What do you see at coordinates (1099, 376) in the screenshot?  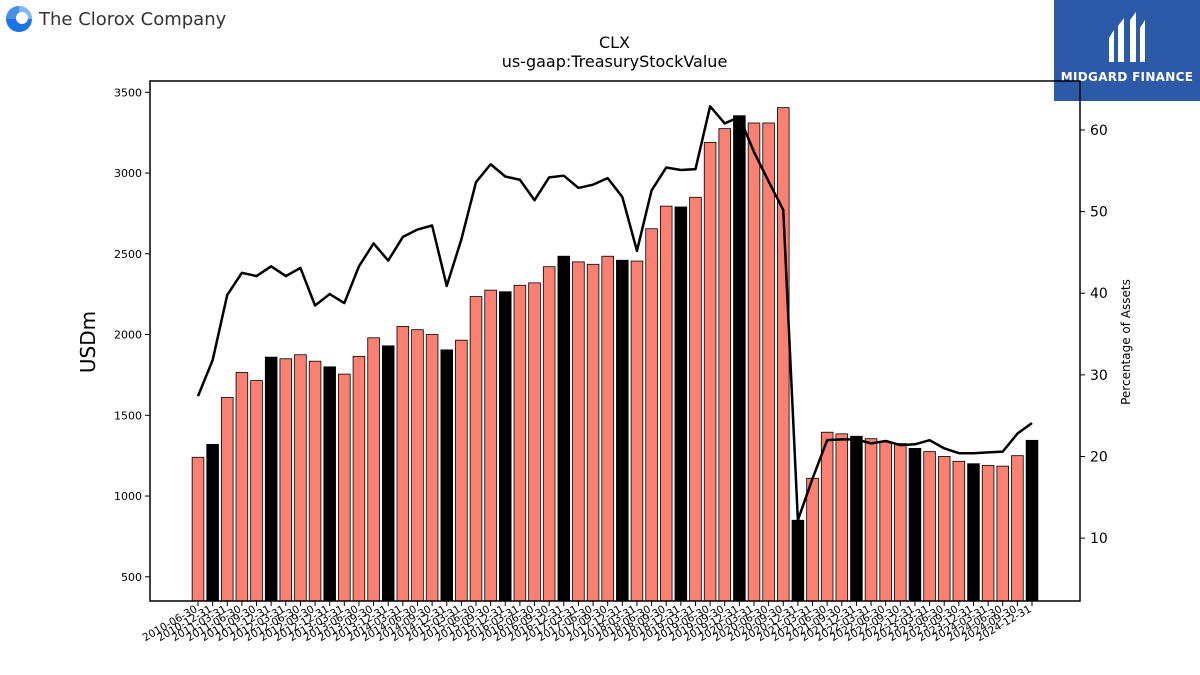 I see `y2-tick-label: 30` at bounding box center [1099, 376].